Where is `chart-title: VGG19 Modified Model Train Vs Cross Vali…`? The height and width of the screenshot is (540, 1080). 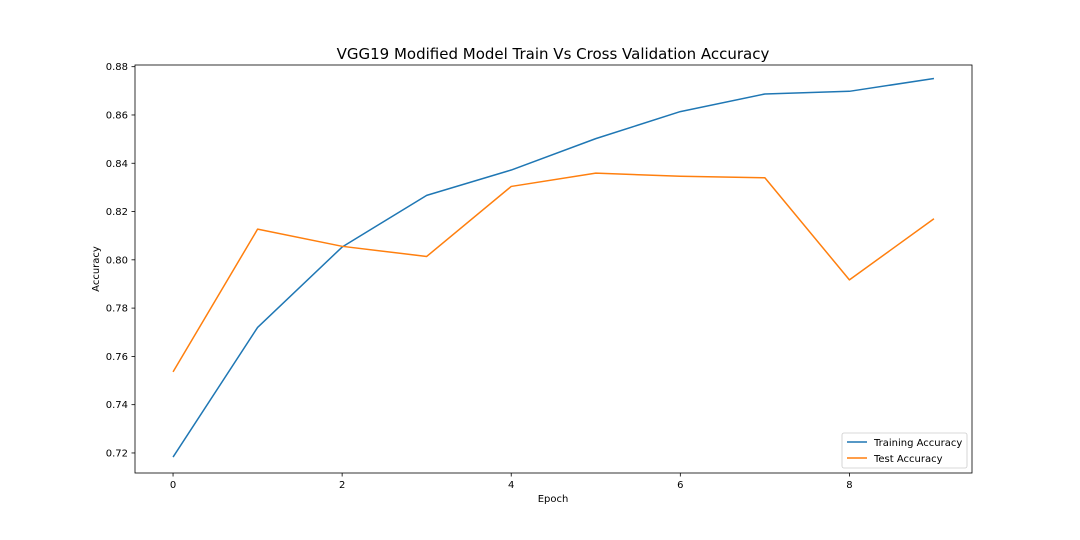 chart-title: VGG19 Modified Model Train Vs Cross Vali… is located at coordinates (553, 54).